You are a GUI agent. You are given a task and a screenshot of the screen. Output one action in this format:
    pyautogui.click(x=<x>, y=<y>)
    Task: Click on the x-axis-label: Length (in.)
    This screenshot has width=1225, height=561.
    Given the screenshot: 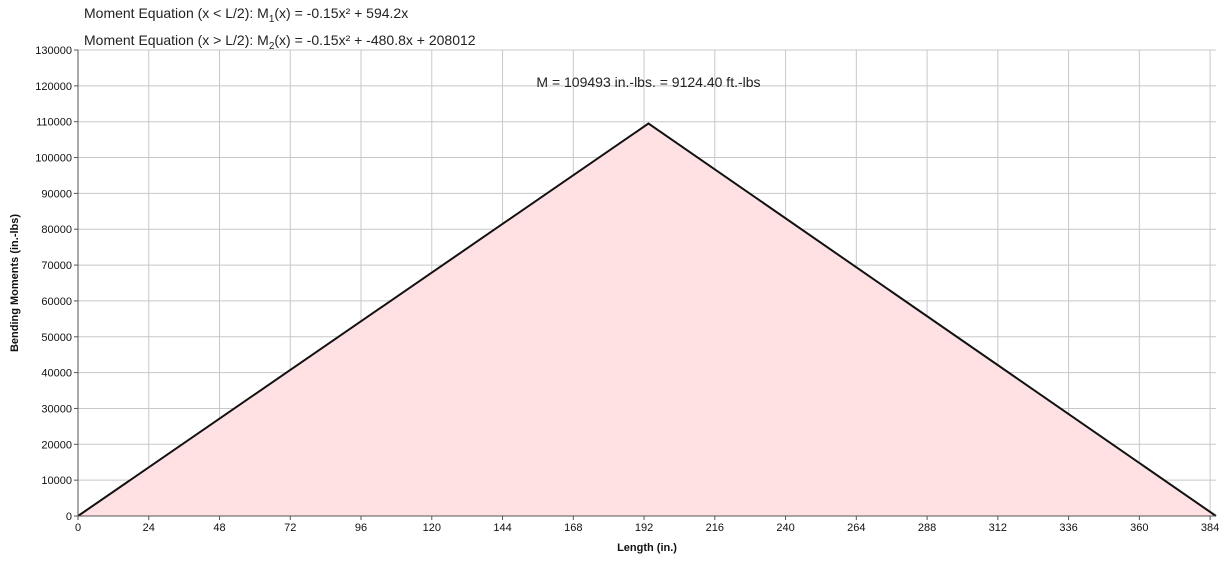 What is the action you would take?
    pyautogui.click(x=647, y=548)
    